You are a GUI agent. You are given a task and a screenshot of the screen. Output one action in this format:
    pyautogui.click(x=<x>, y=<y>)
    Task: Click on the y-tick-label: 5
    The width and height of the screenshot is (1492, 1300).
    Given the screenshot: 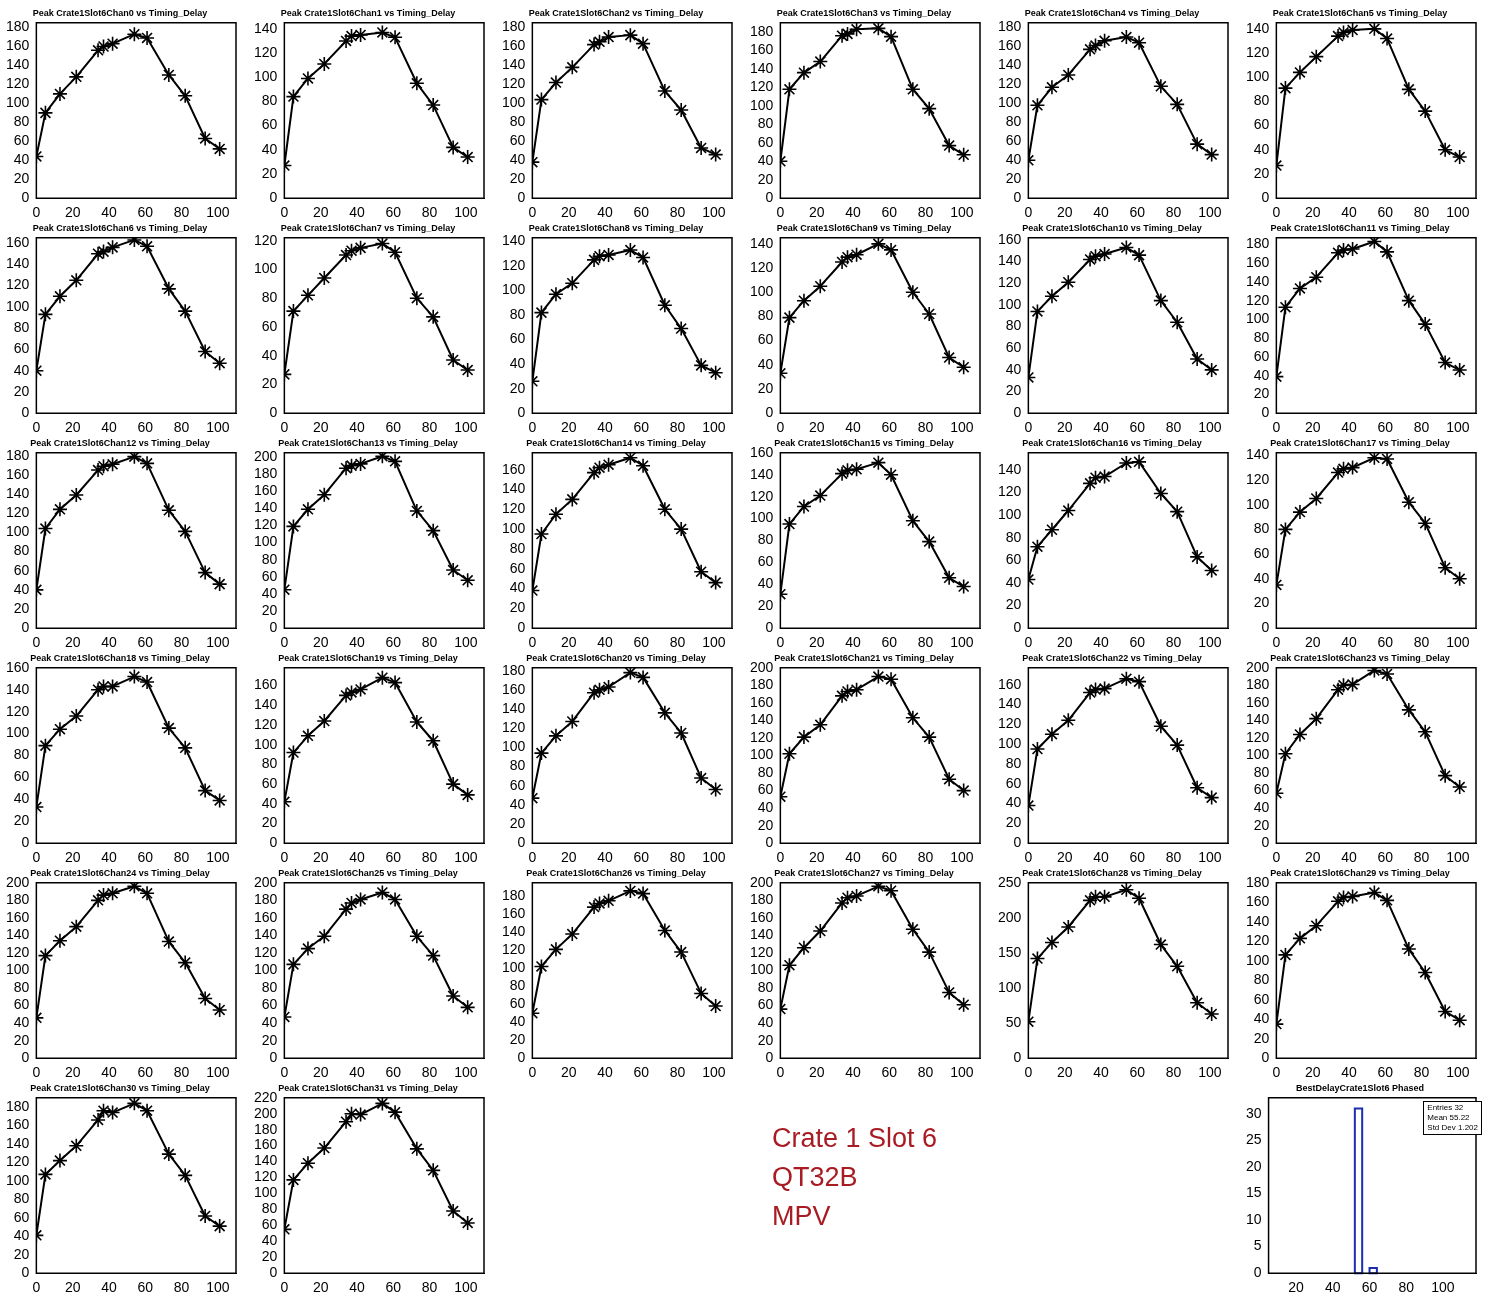 What is the action you would take?
    pyautogui.click(x=1257, y=1245)
    